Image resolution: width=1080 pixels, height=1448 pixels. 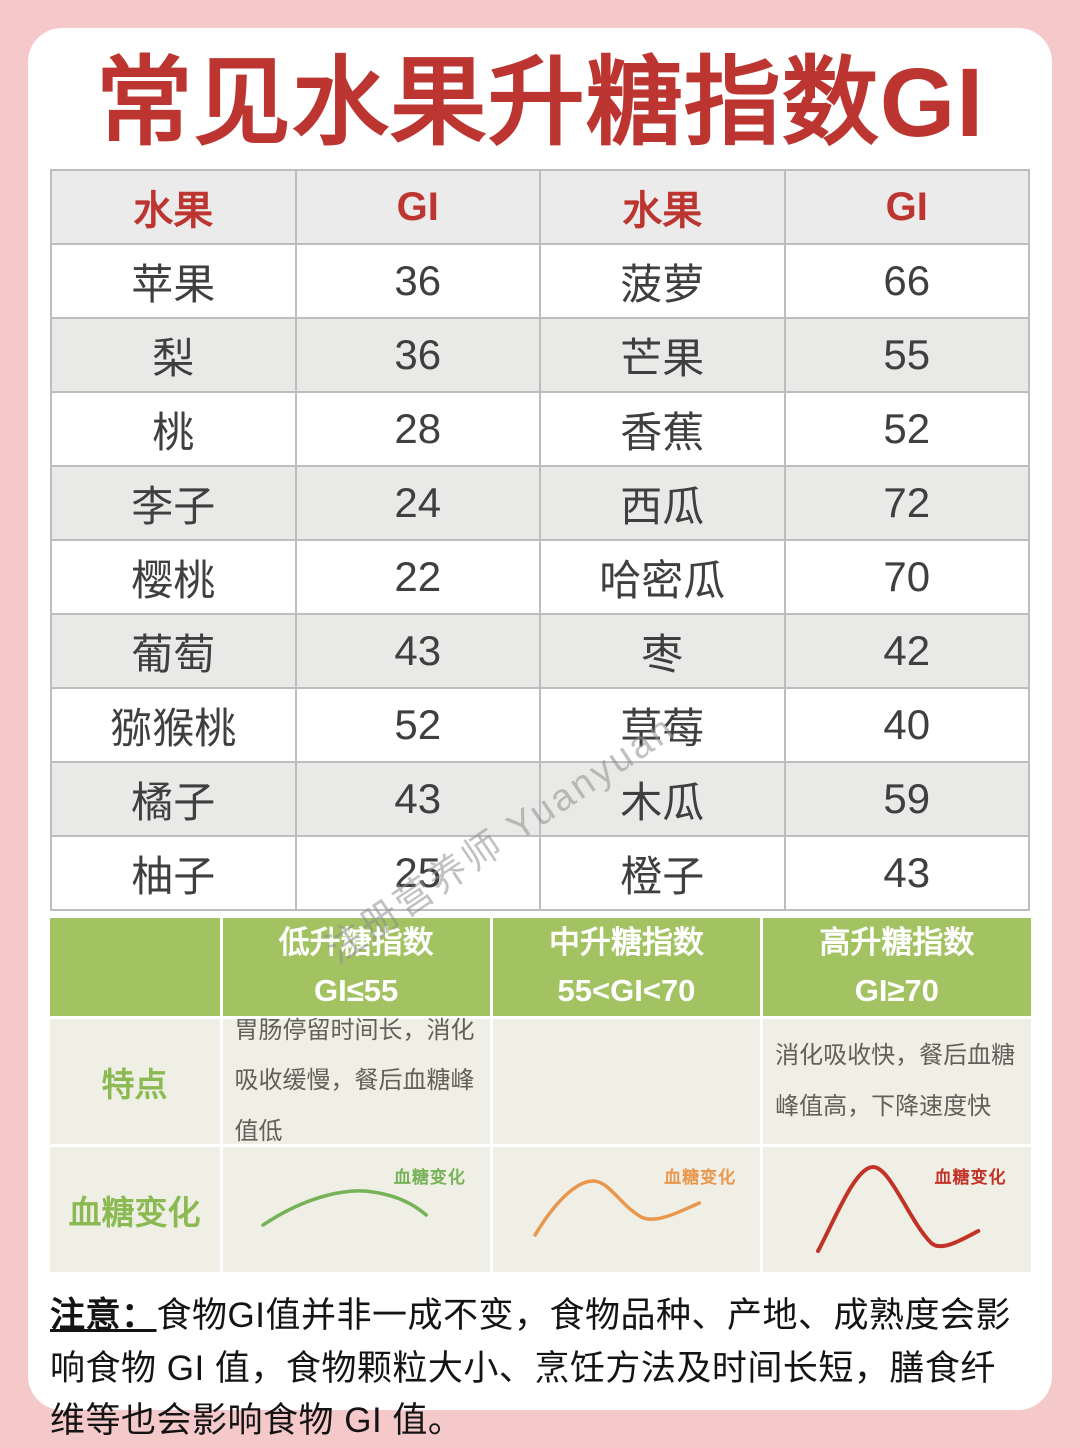 I want to click on curve-label-mid: 血糖变化, so click(x=700, y=1177).